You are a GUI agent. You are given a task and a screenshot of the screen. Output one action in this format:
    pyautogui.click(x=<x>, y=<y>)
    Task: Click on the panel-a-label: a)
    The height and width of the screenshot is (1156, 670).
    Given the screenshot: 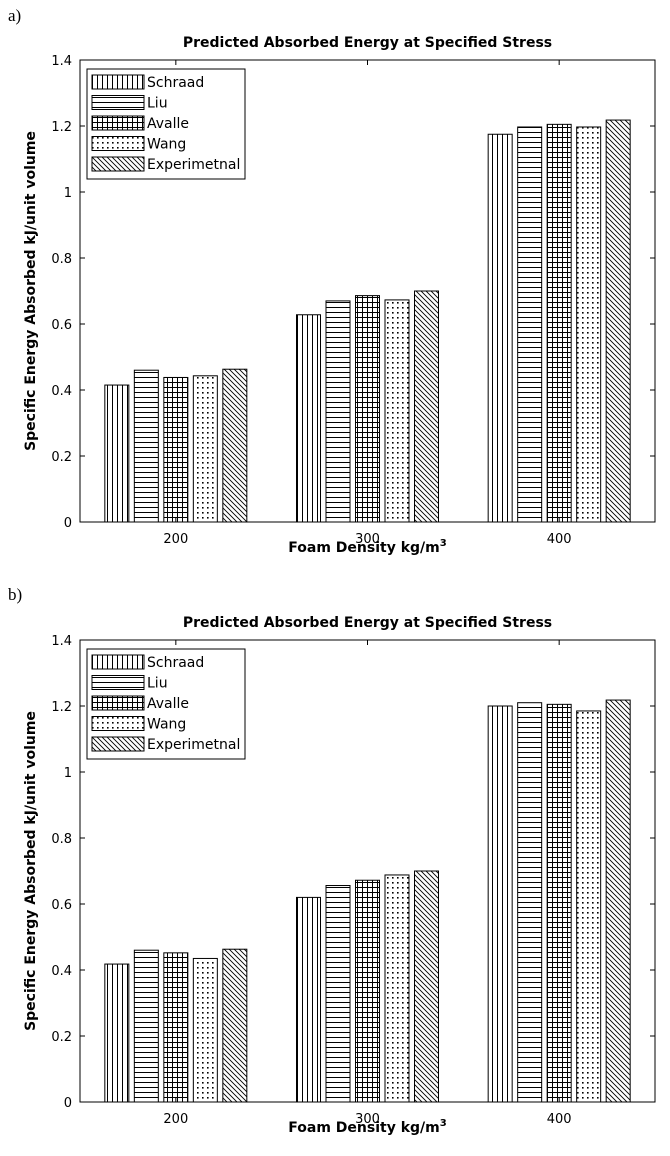 What is the action you would take?
    pyautogui.click(x=15, y=15)
    